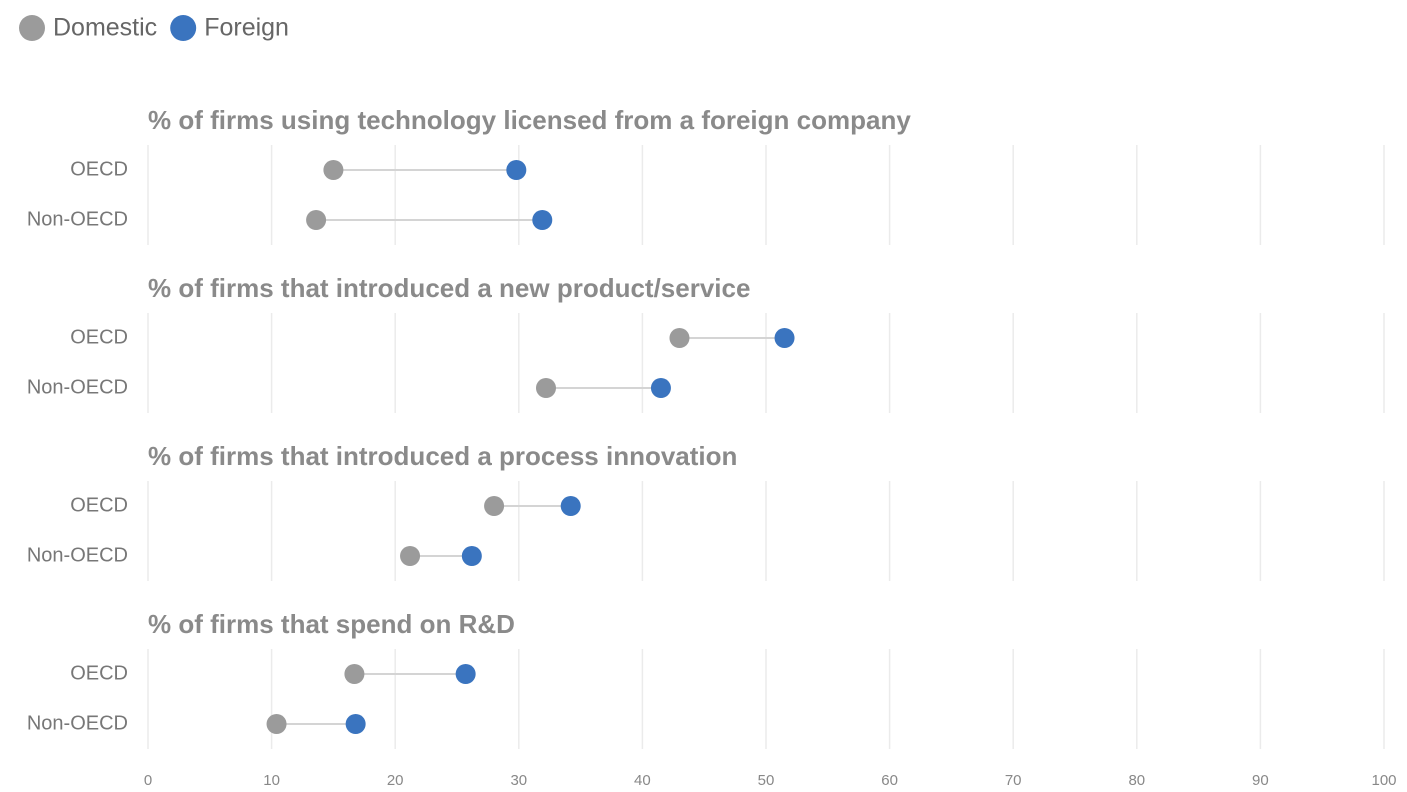 The width and height of the screenshot is (1407, 792). What do you see at coordinates (105, 28) in the screenshot?
I see `legend-label: Domestic` at bounding box center [105, 28].